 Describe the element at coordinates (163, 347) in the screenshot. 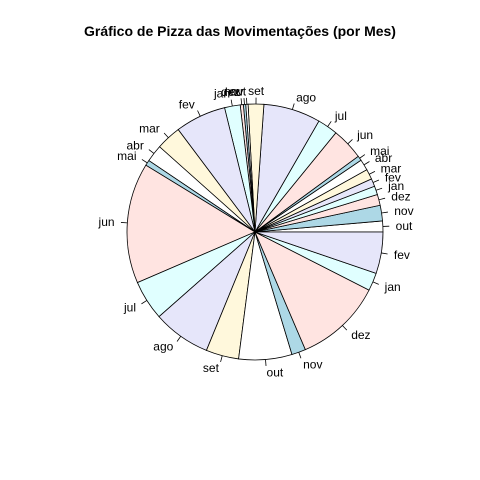

I see `pie-label-ago-22: ago` at that location.